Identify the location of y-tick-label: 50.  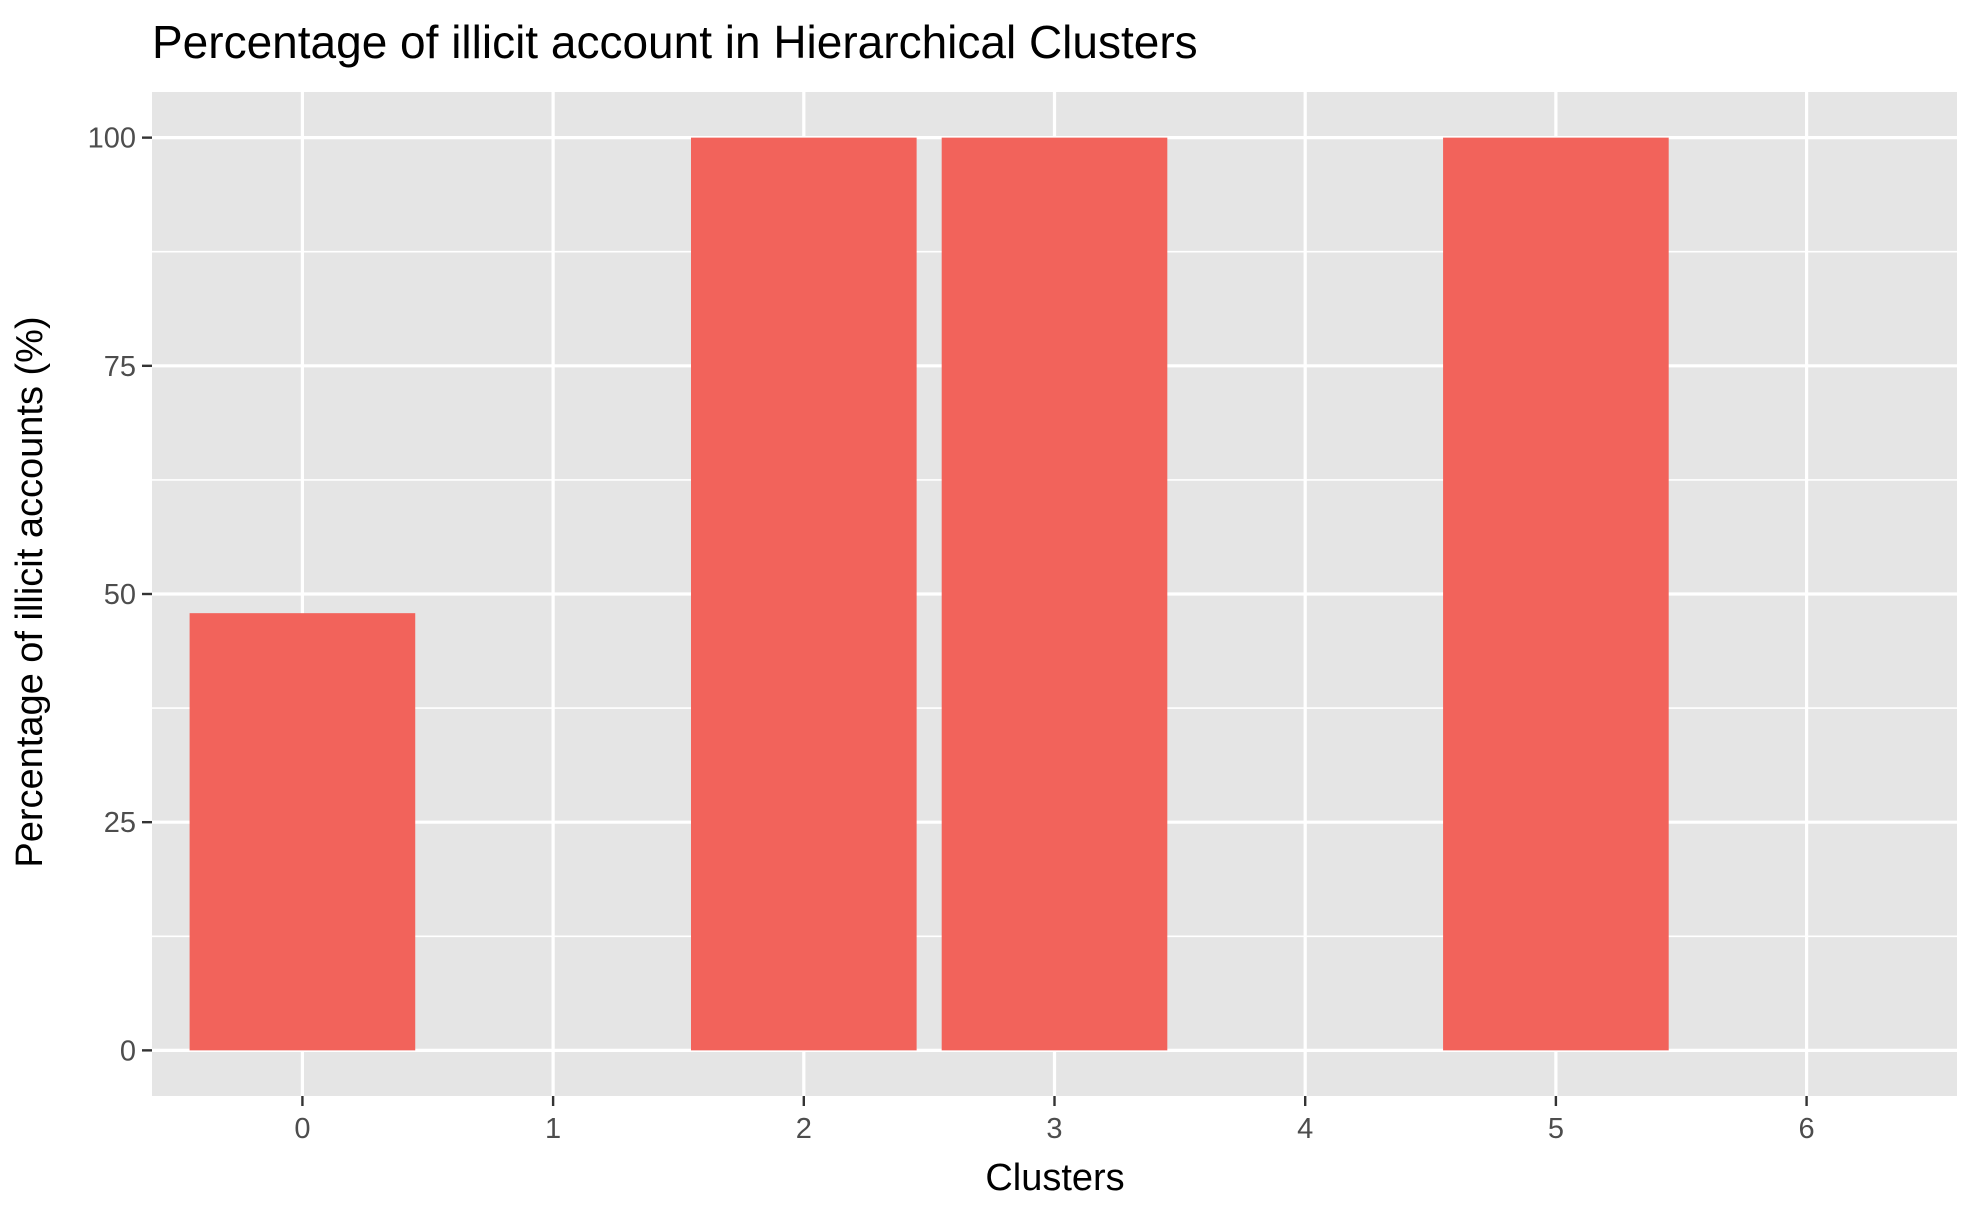
(120, 595).